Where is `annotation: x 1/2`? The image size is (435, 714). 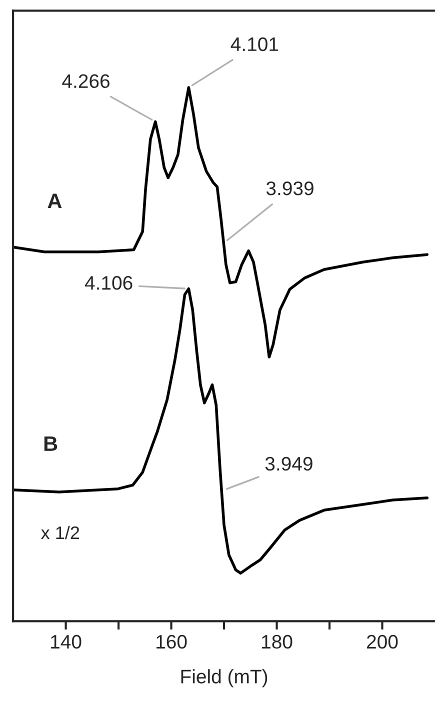 annotation: x 1/2 is located at coordinates (60, 533).